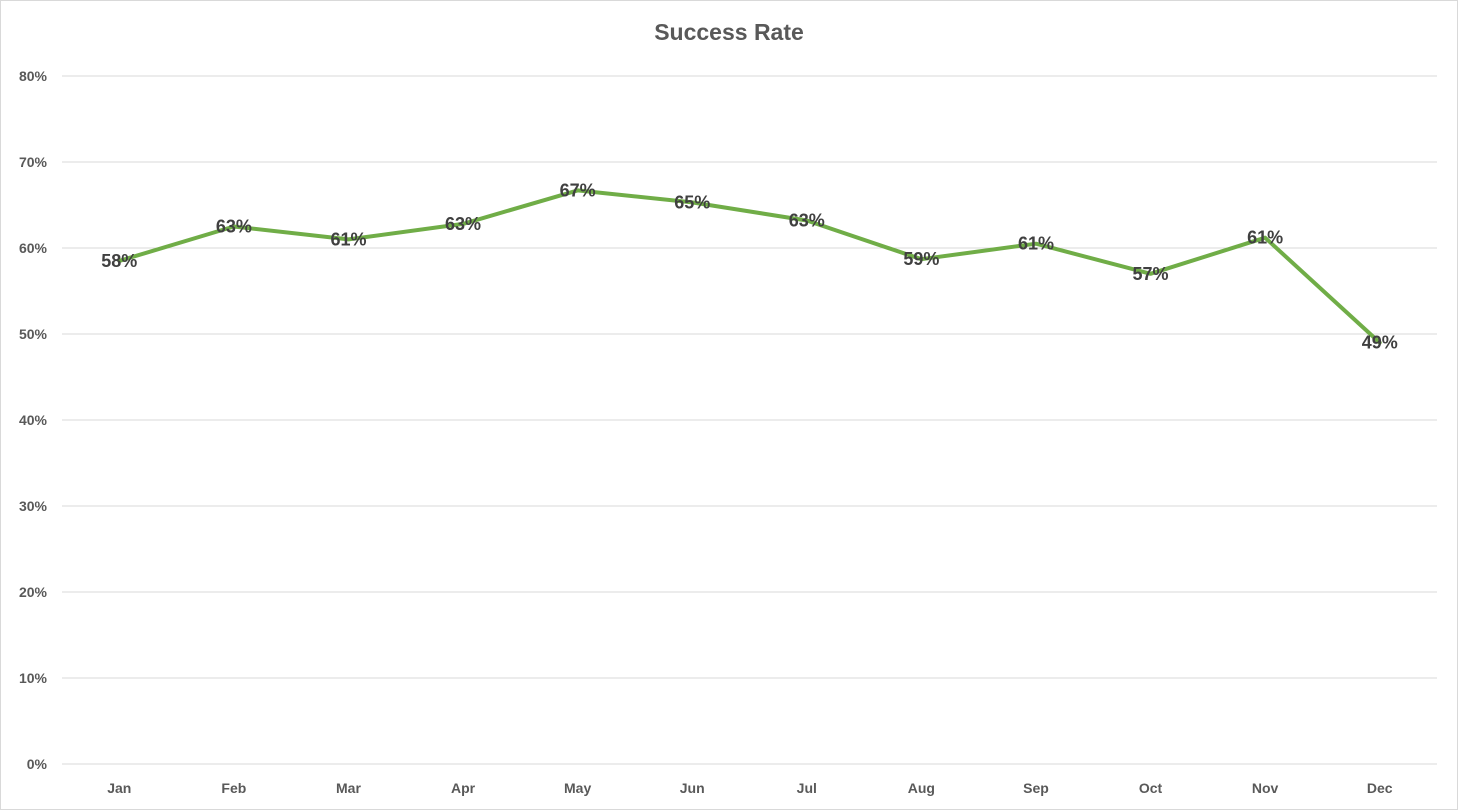  I want to click on x-tick-label: Mar, so click(348, 788).